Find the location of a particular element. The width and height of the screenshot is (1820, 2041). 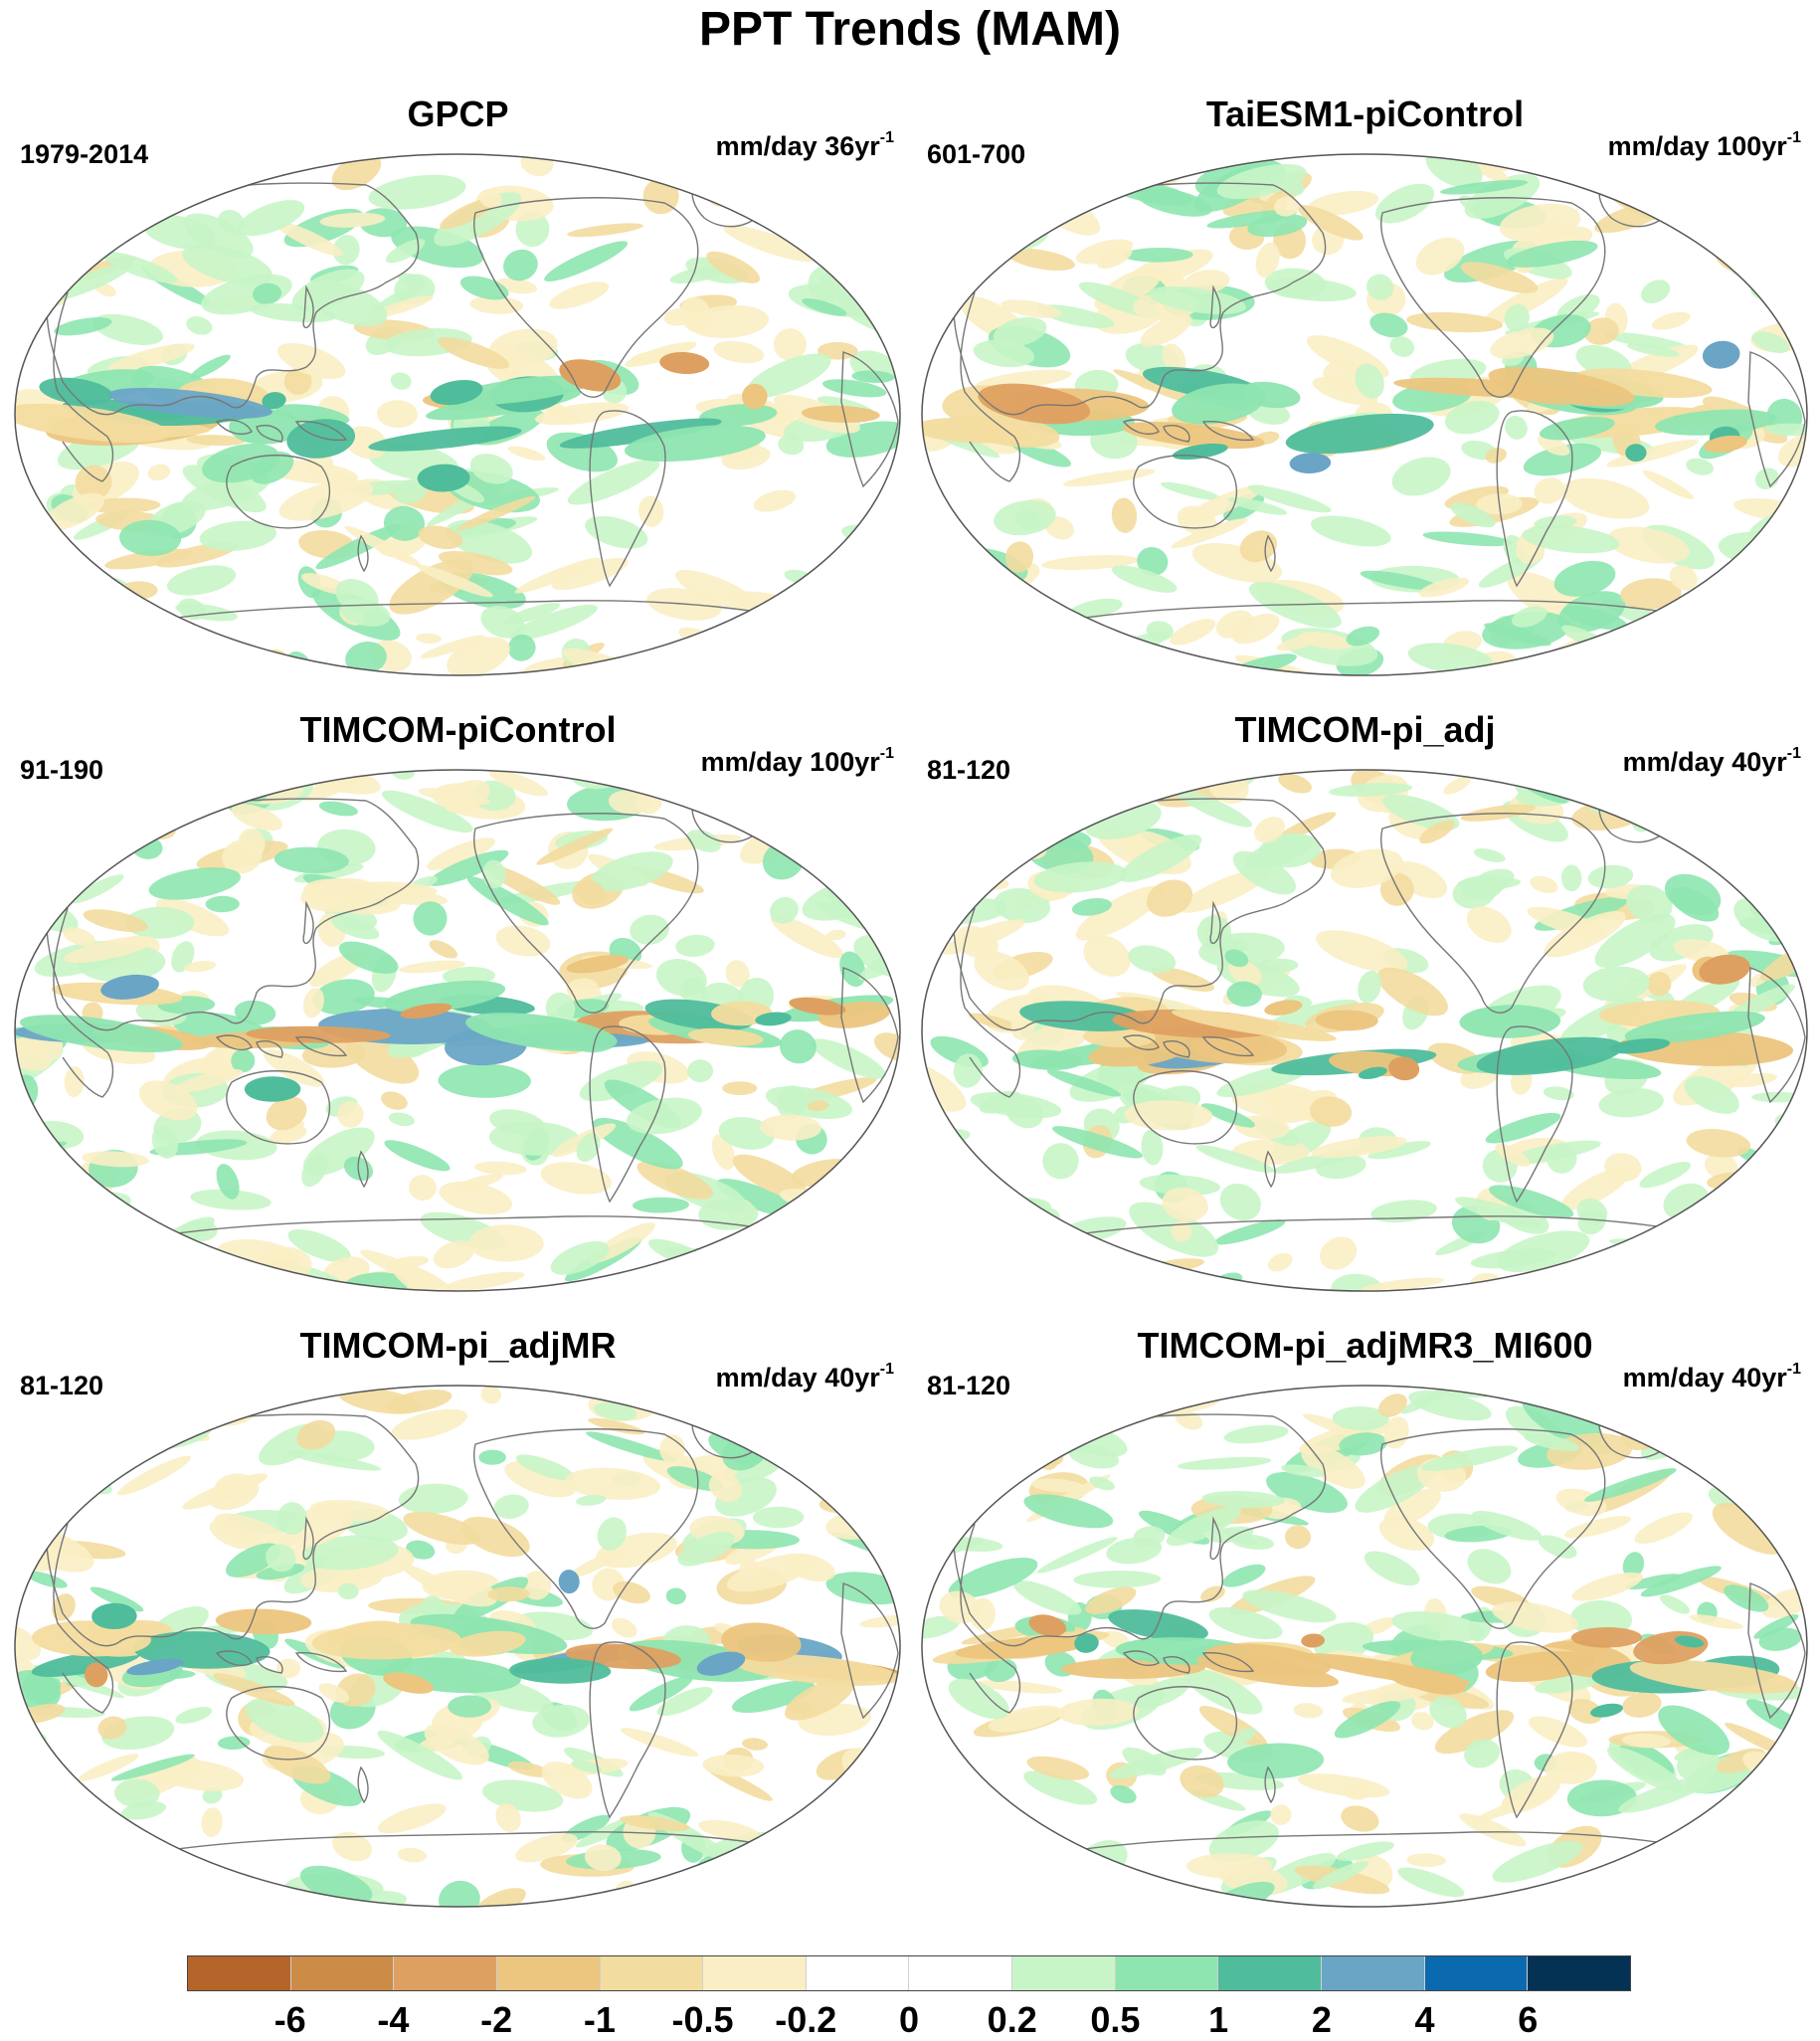

colorbar-tick-label: 0.2 is located at coordinates (1012, 2019).